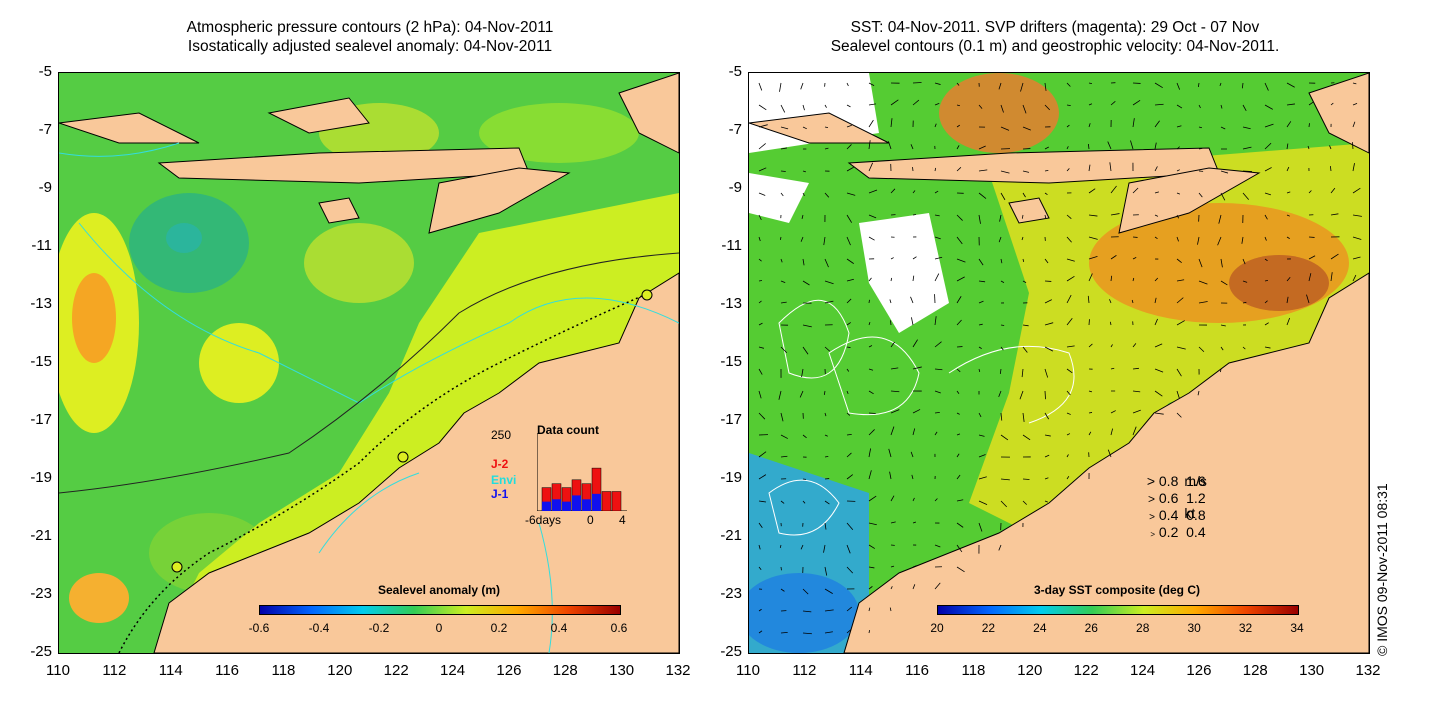  What do you see at coordinates (586, 497) in the screenshot?
I see `histogram-bar-j2` at bounding box center [586, 497].